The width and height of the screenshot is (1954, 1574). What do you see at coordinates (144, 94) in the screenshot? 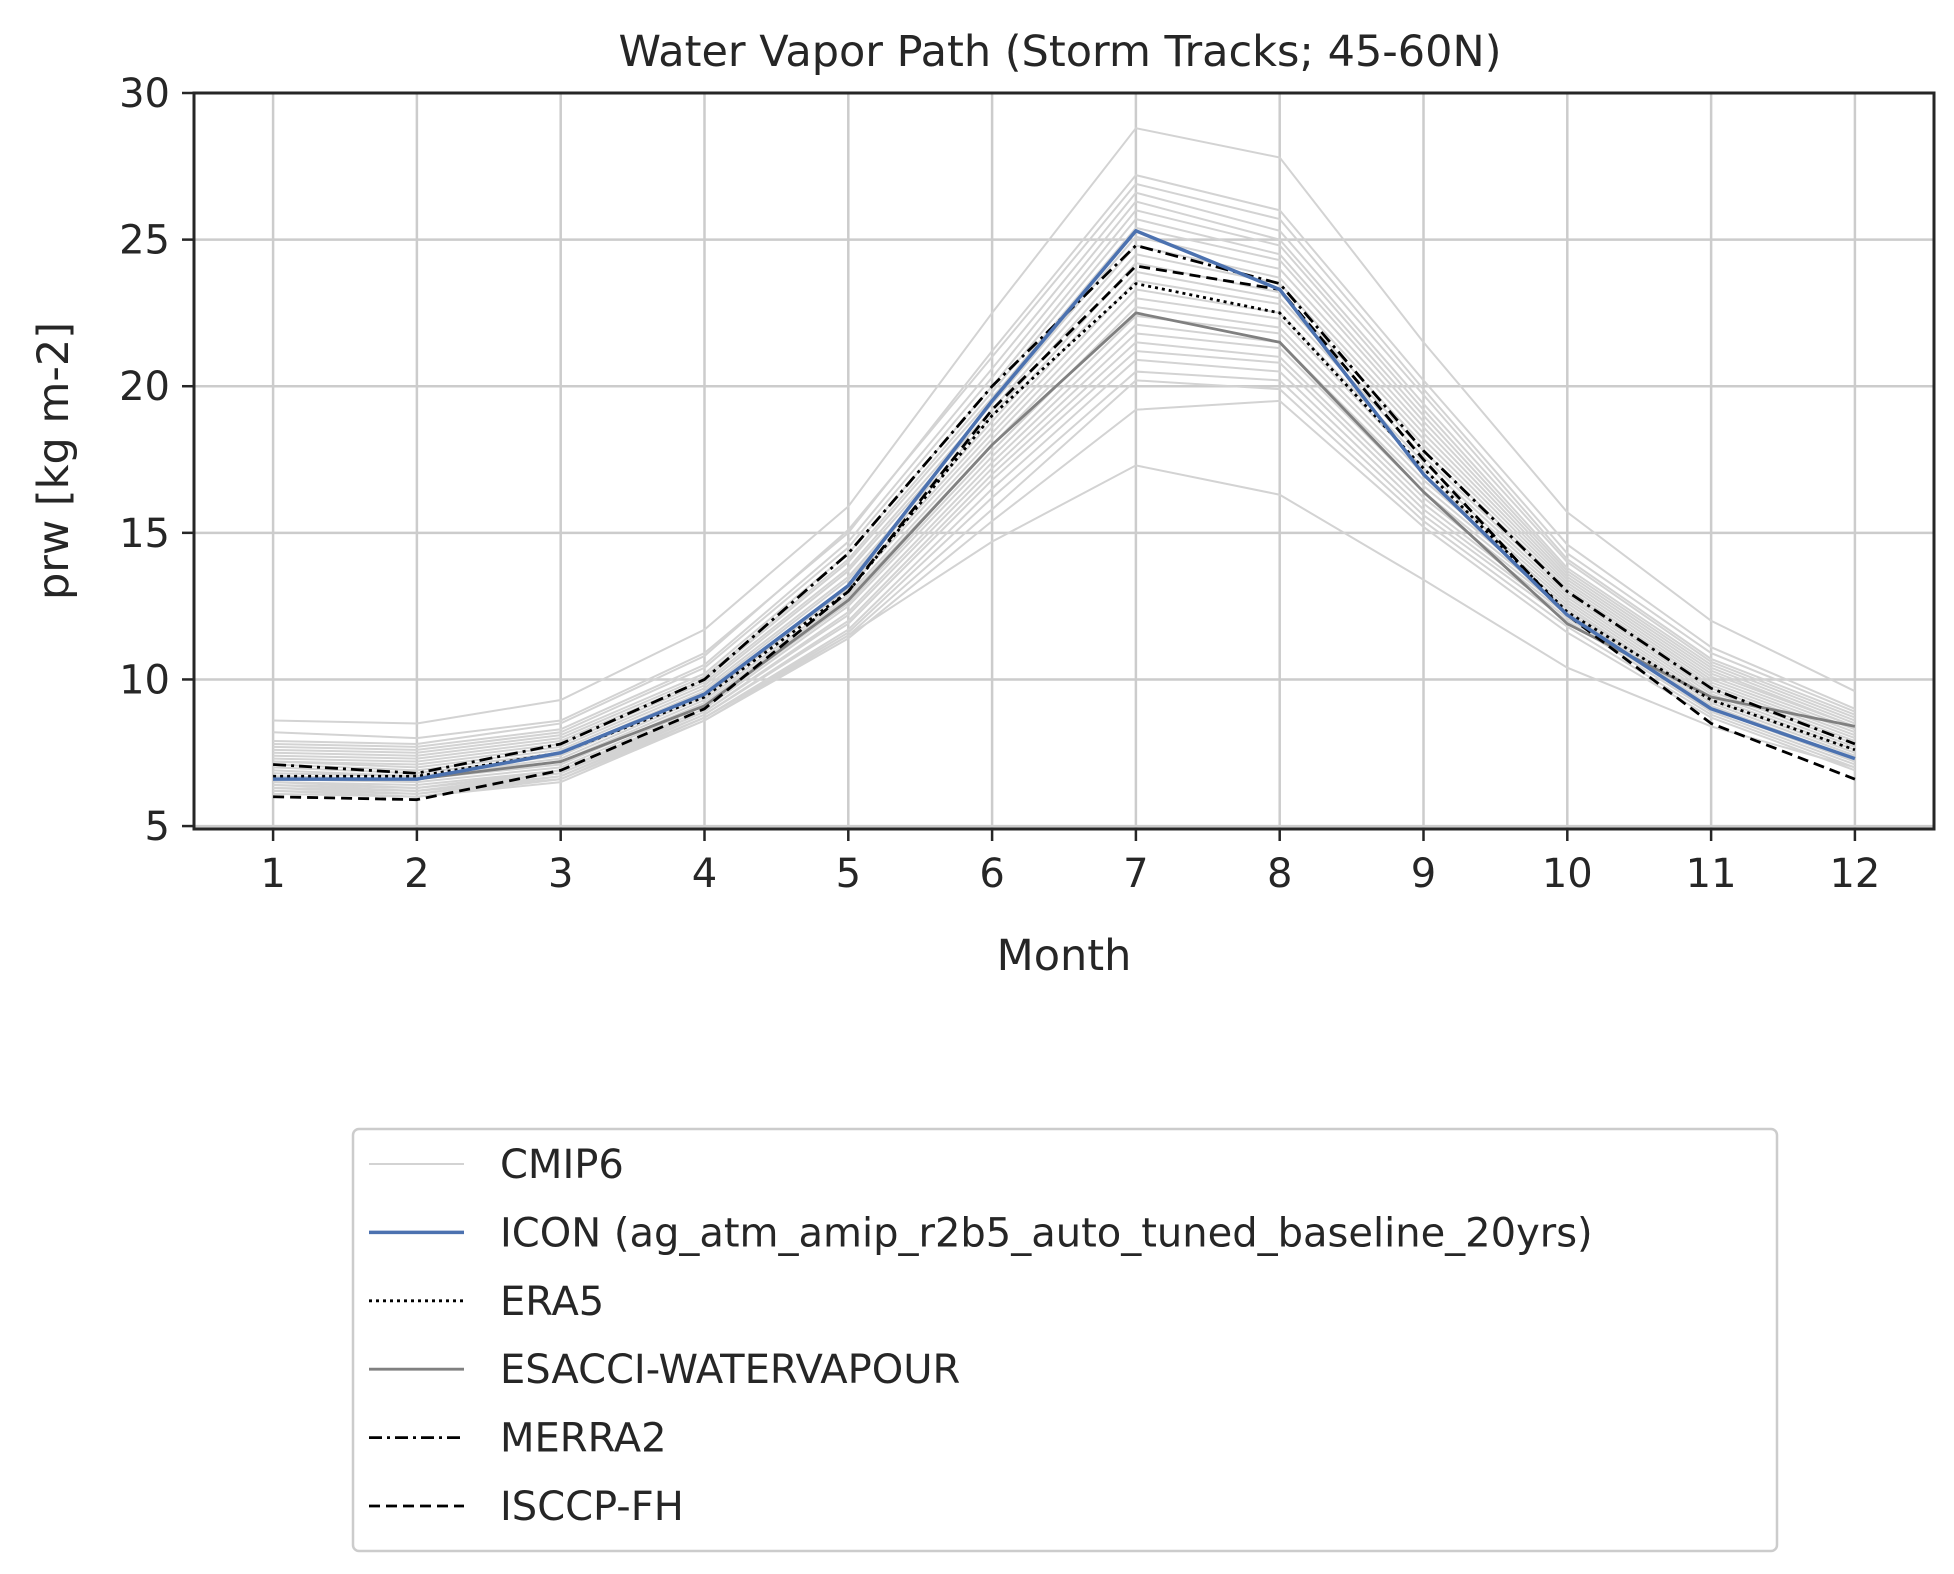
I see `y-tick-label: 30` at bounding box center [144, 94].